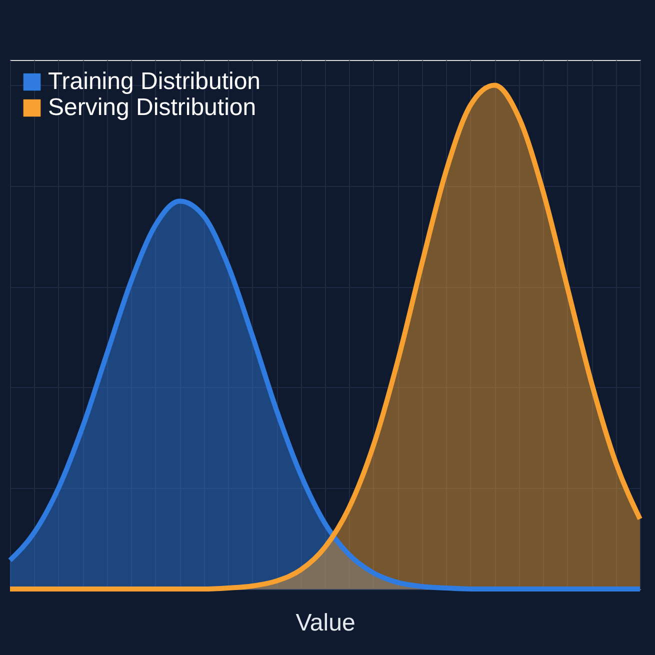 This screenshot has height=655, width=655. I want to click on x-axis-title: Value, so click(326, 623).